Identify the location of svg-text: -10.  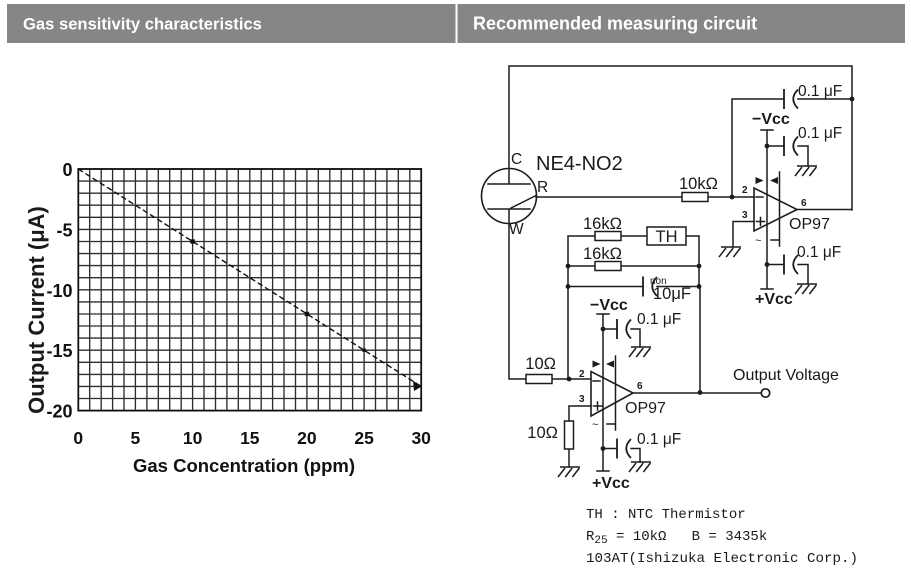
(59, 291).